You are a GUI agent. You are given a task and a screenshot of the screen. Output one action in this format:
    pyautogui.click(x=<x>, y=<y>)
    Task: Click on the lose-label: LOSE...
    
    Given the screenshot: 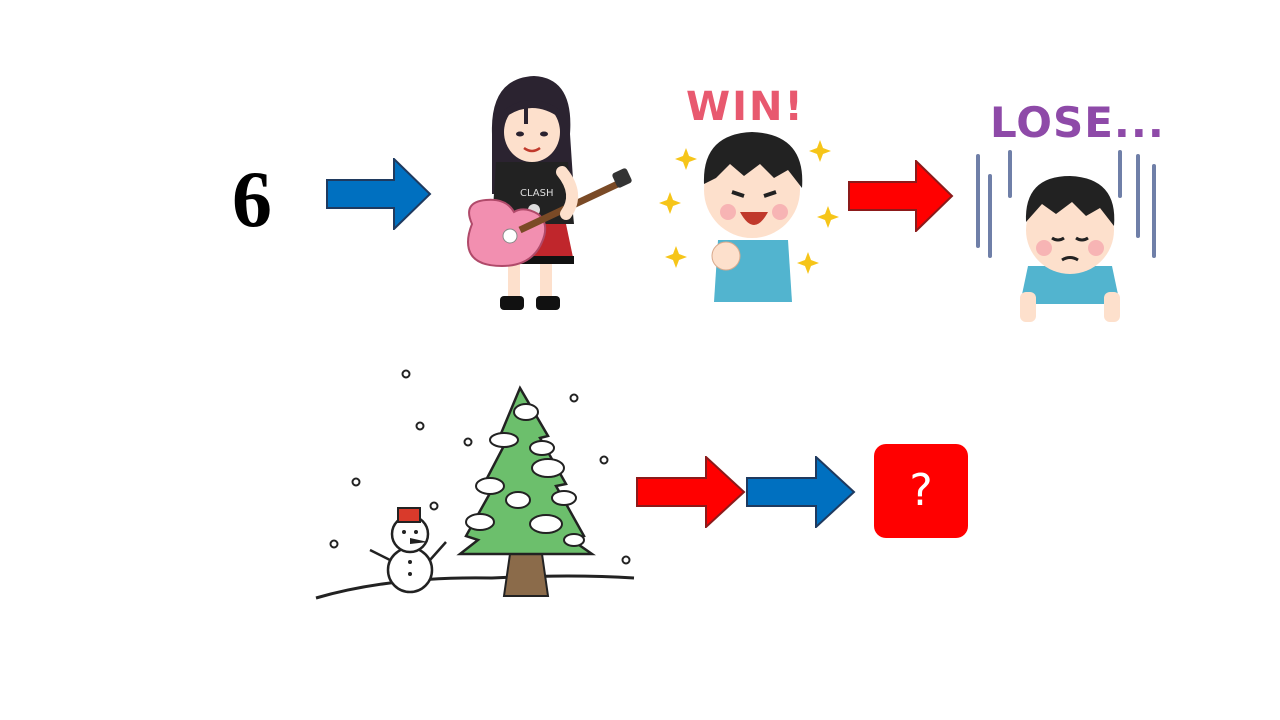 What is the action you would take?
    pyautogui.click(x=1077, y=122)
    